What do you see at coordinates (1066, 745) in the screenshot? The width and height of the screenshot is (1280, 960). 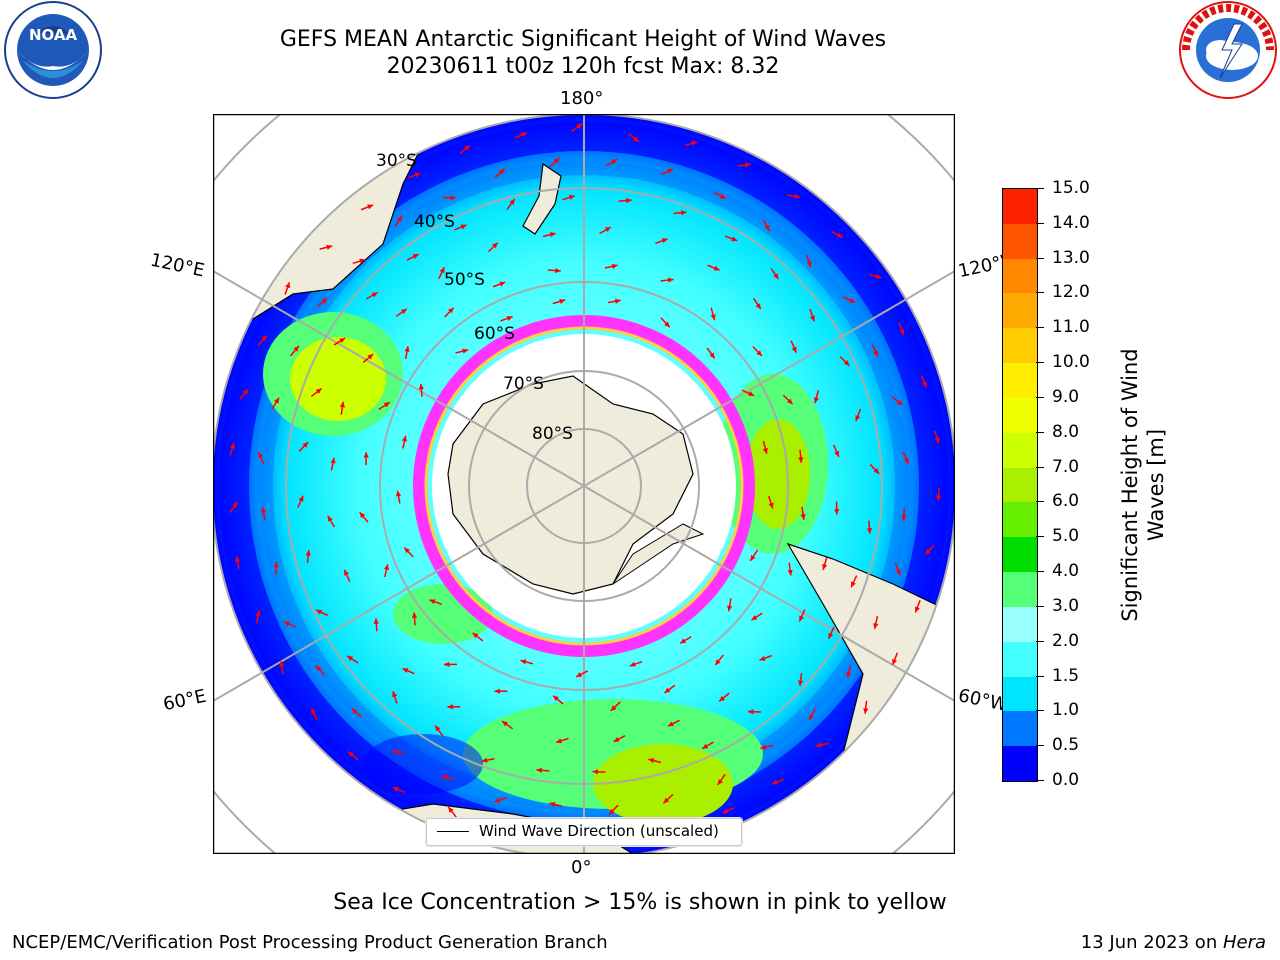 I see `colorbar-tick-label: 0.5` at bounding box center [1066, 745].